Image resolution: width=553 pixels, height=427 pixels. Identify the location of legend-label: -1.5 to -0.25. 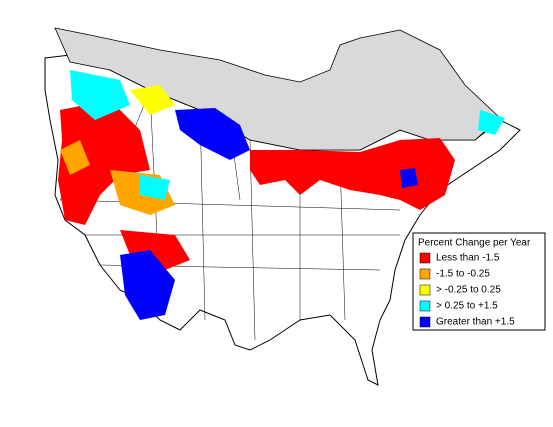
(463, 274).